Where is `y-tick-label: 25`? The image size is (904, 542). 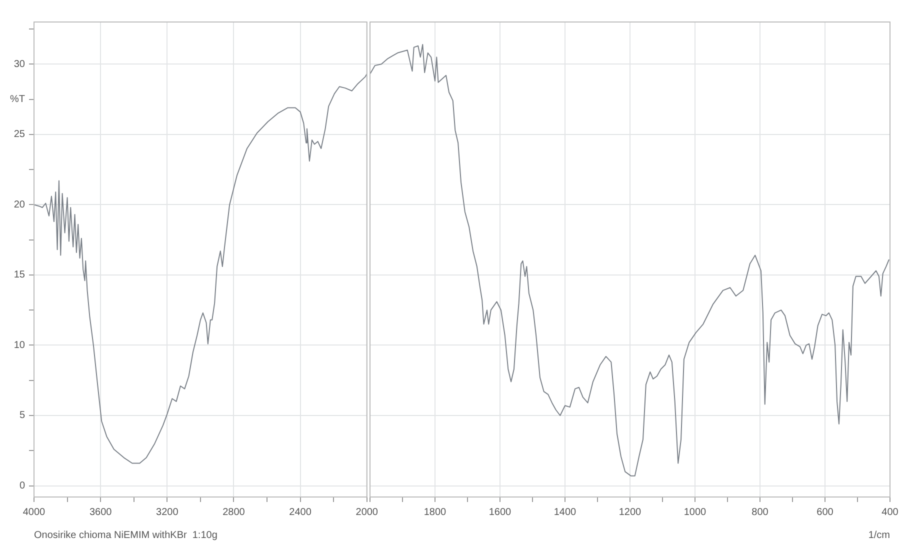
y-tick-label: 25 is located at coordinates (20, 134).